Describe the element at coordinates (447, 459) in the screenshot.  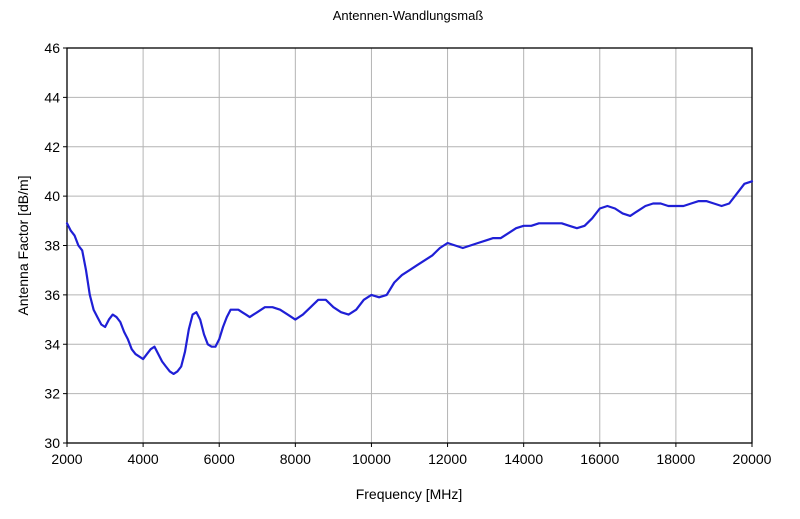
I see `x-tick-label: 12000` at that location.